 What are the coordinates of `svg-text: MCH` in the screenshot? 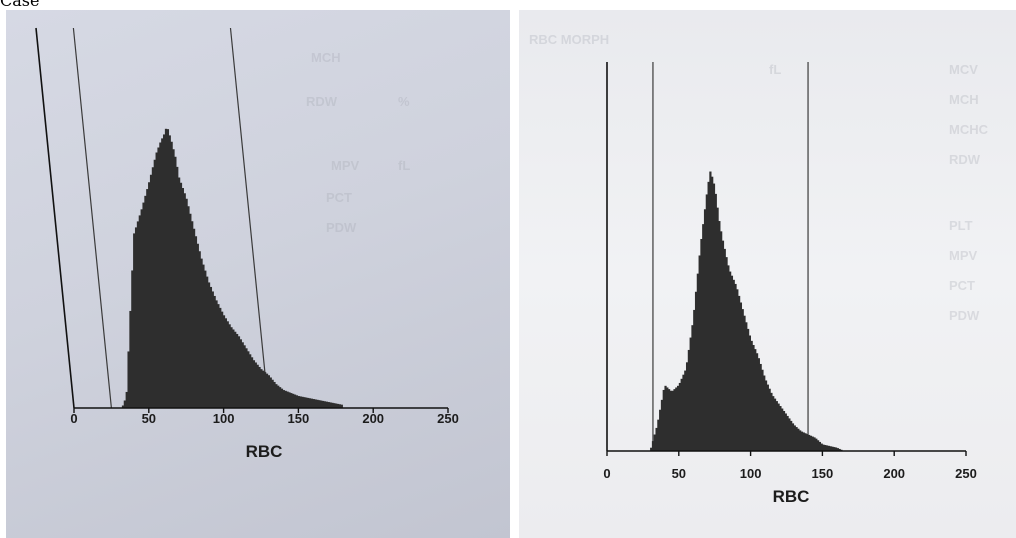 It's located at (964, 99).